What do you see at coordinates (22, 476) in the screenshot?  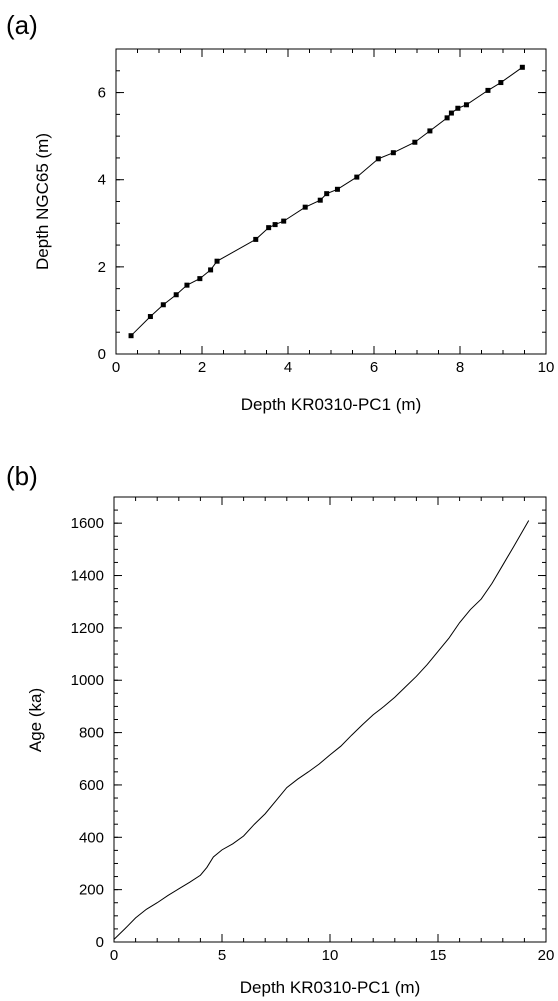 I see `panel-label-b: (b)` at bounding box center [22, 476].